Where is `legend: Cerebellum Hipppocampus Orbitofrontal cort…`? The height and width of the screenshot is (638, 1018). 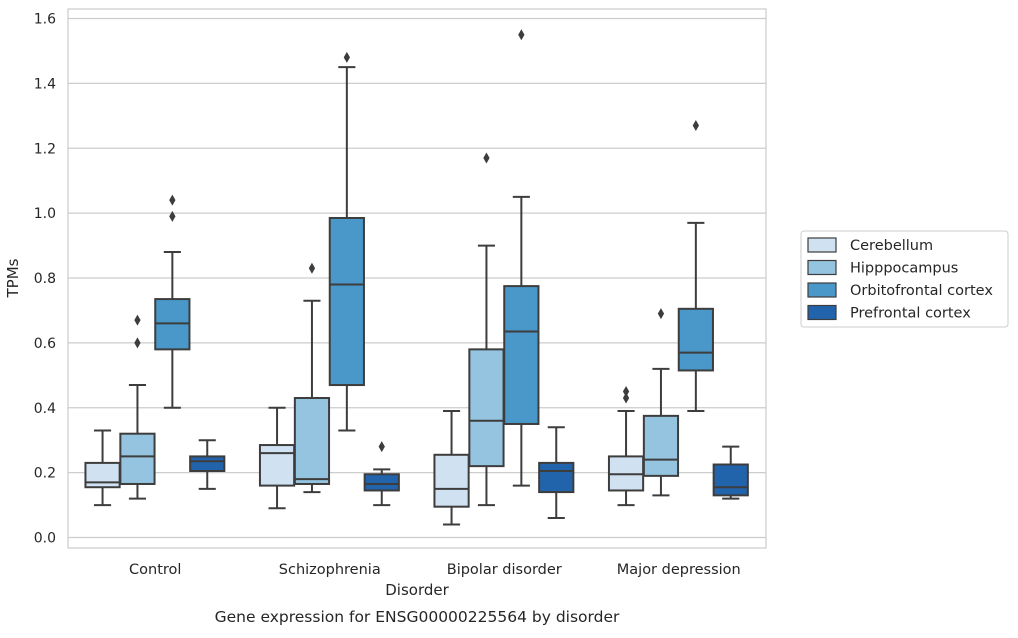
legend: Cerebellum Hipppocampus Orbitofrontal cort… is located at coordinates (904, 279).